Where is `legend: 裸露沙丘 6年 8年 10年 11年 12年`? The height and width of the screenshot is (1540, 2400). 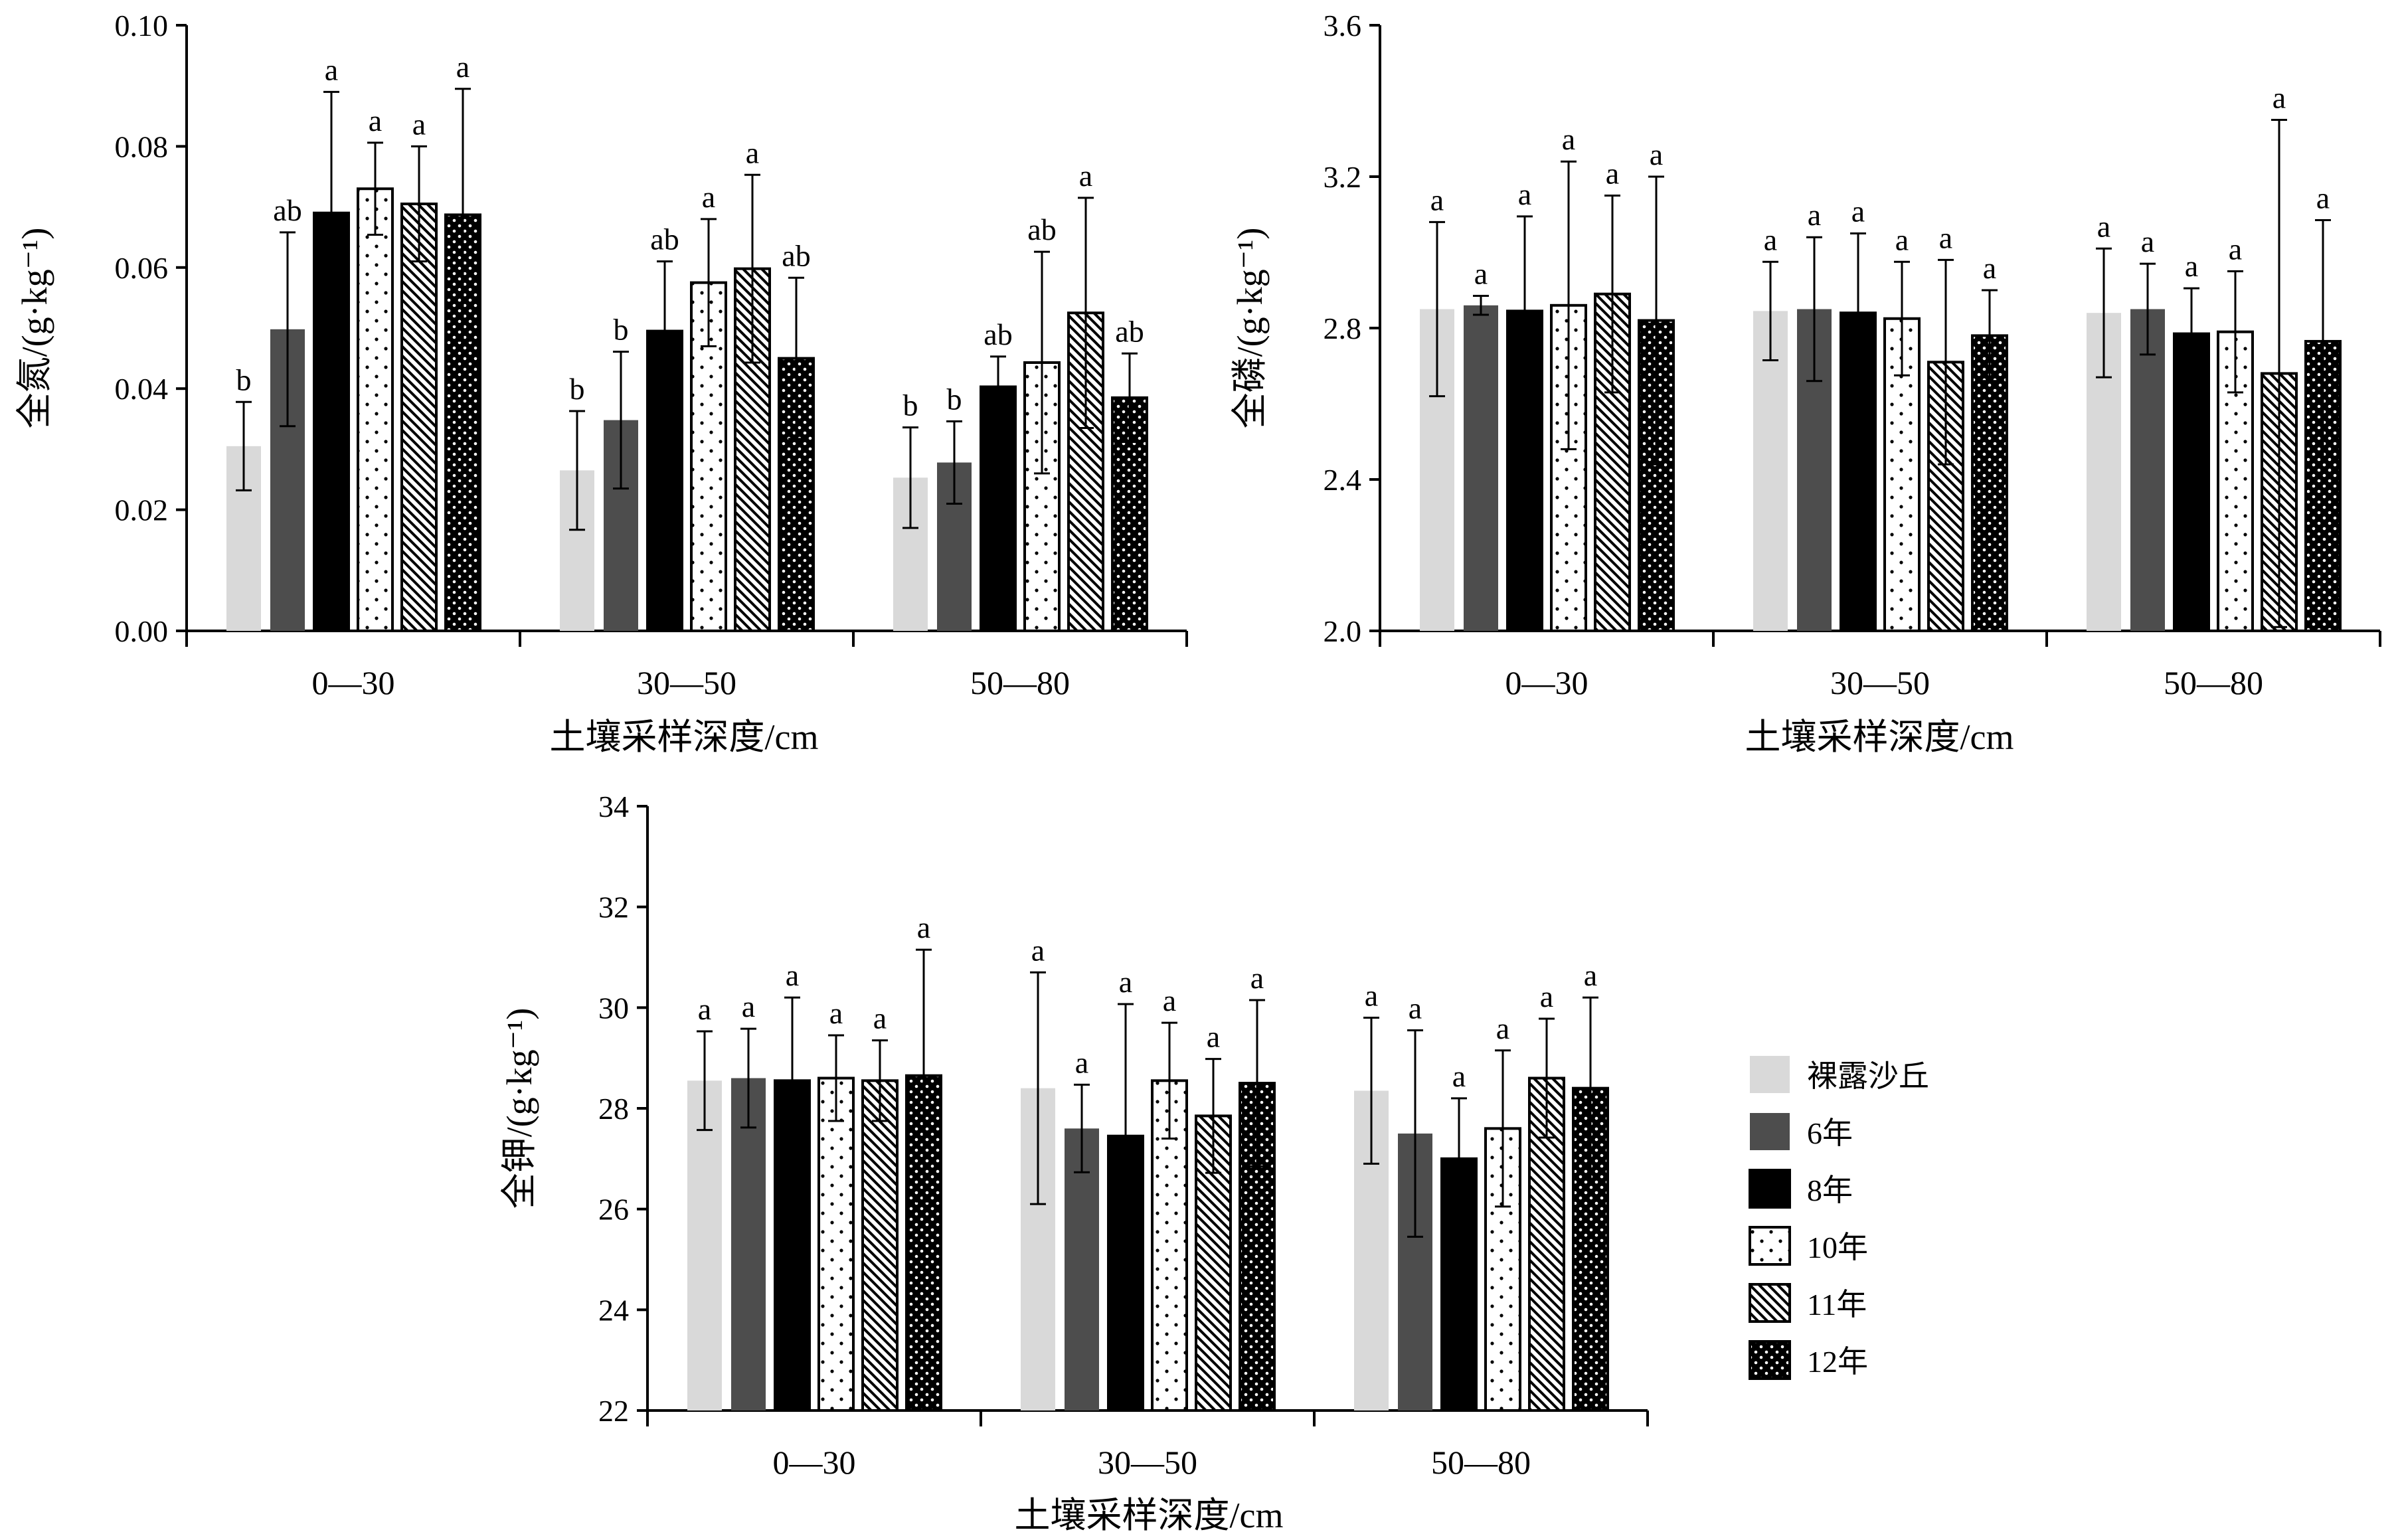
legend: 裸露沙丘 6年 8年 10年 11年 12年 is located at coordinates (1839, 1218).